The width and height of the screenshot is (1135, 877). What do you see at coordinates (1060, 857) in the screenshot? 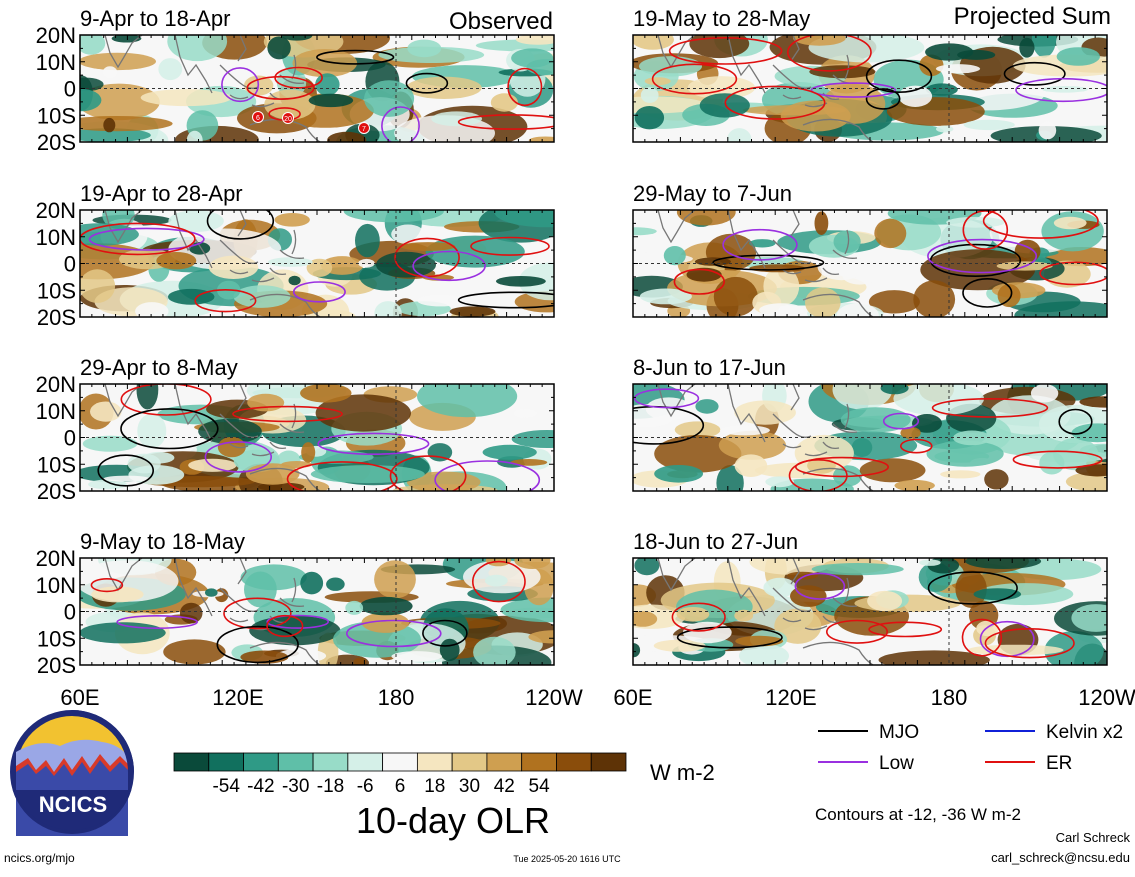
I see `author-email: carl_schreck@ncsu.edu` at bounding box center [1060, 857].